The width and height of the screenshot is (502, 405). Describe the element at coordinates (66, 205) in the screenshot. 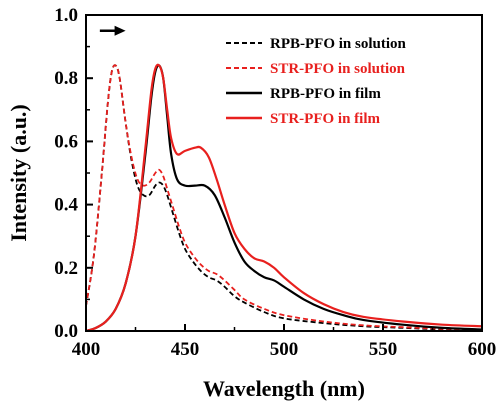

I see `y-tick-label: 0.4` at that location.